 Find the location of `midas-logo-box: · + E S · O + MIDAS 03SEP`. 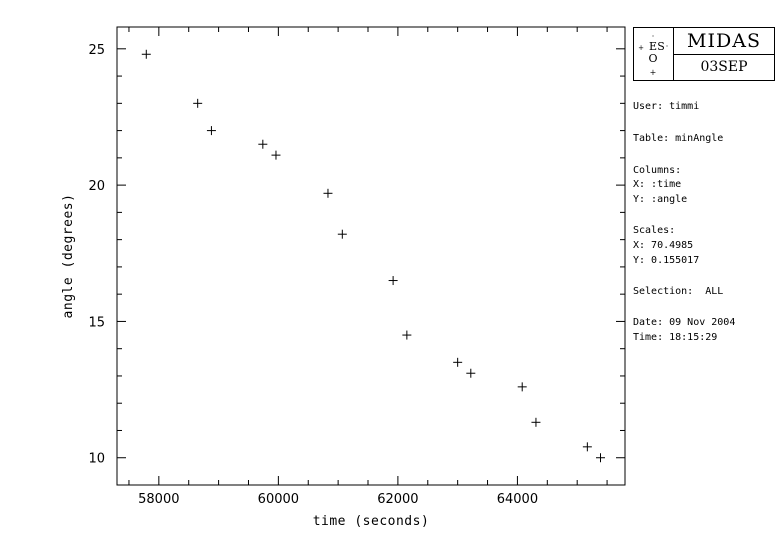

midas-logo-box: · + E S · O + MIDAS 03SEP is located at coordinates (704, 54).